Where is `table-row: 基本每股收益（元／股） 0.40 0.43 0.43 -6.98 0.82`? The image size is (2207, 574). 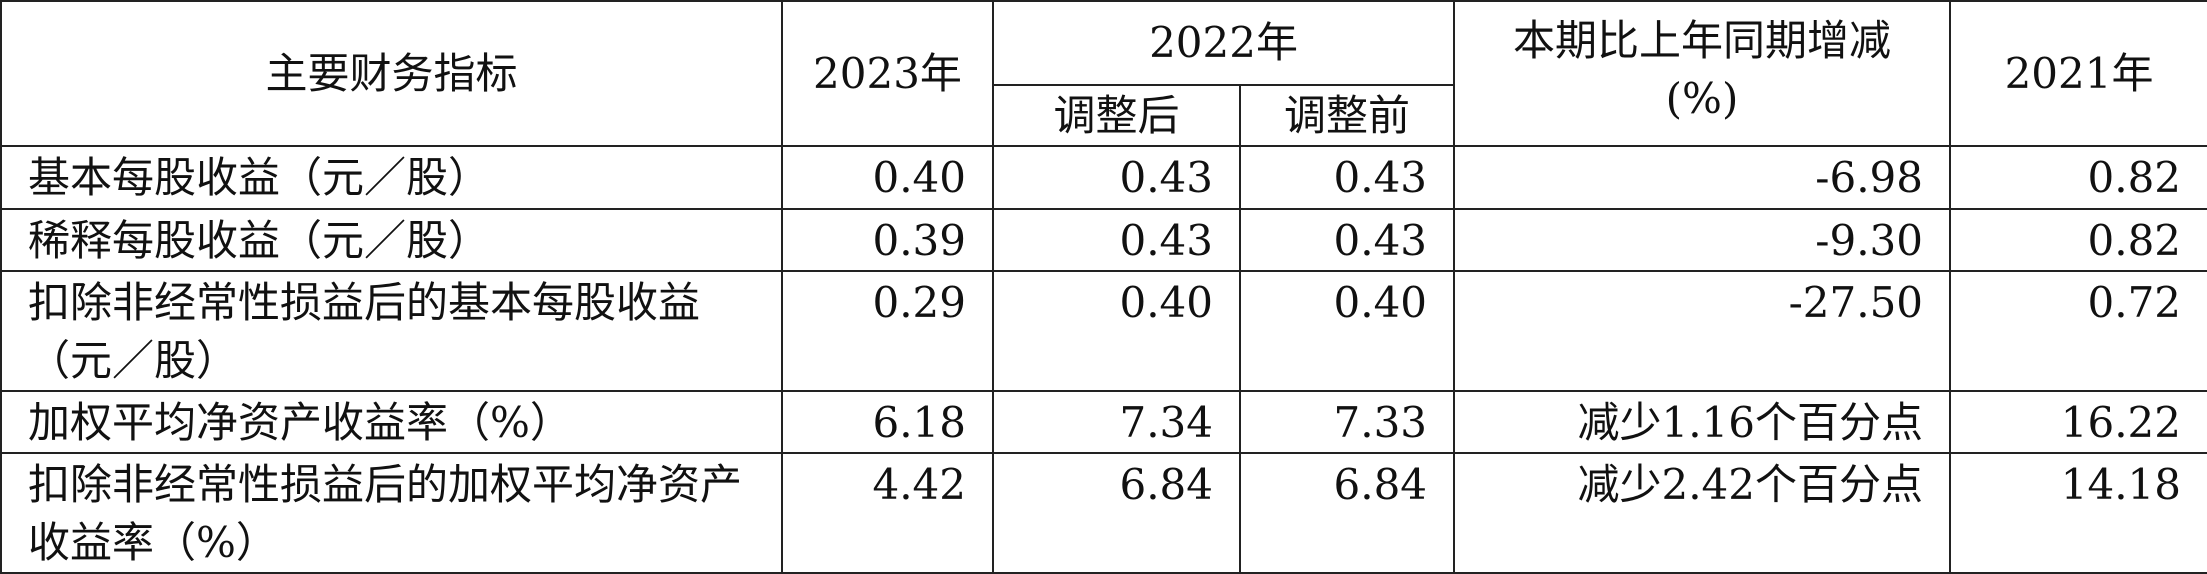 table-row: 基本每股收益（元／股） 0.40 0.43 0.43 -6.98 0.82 is located at coordinates (1103, 177).